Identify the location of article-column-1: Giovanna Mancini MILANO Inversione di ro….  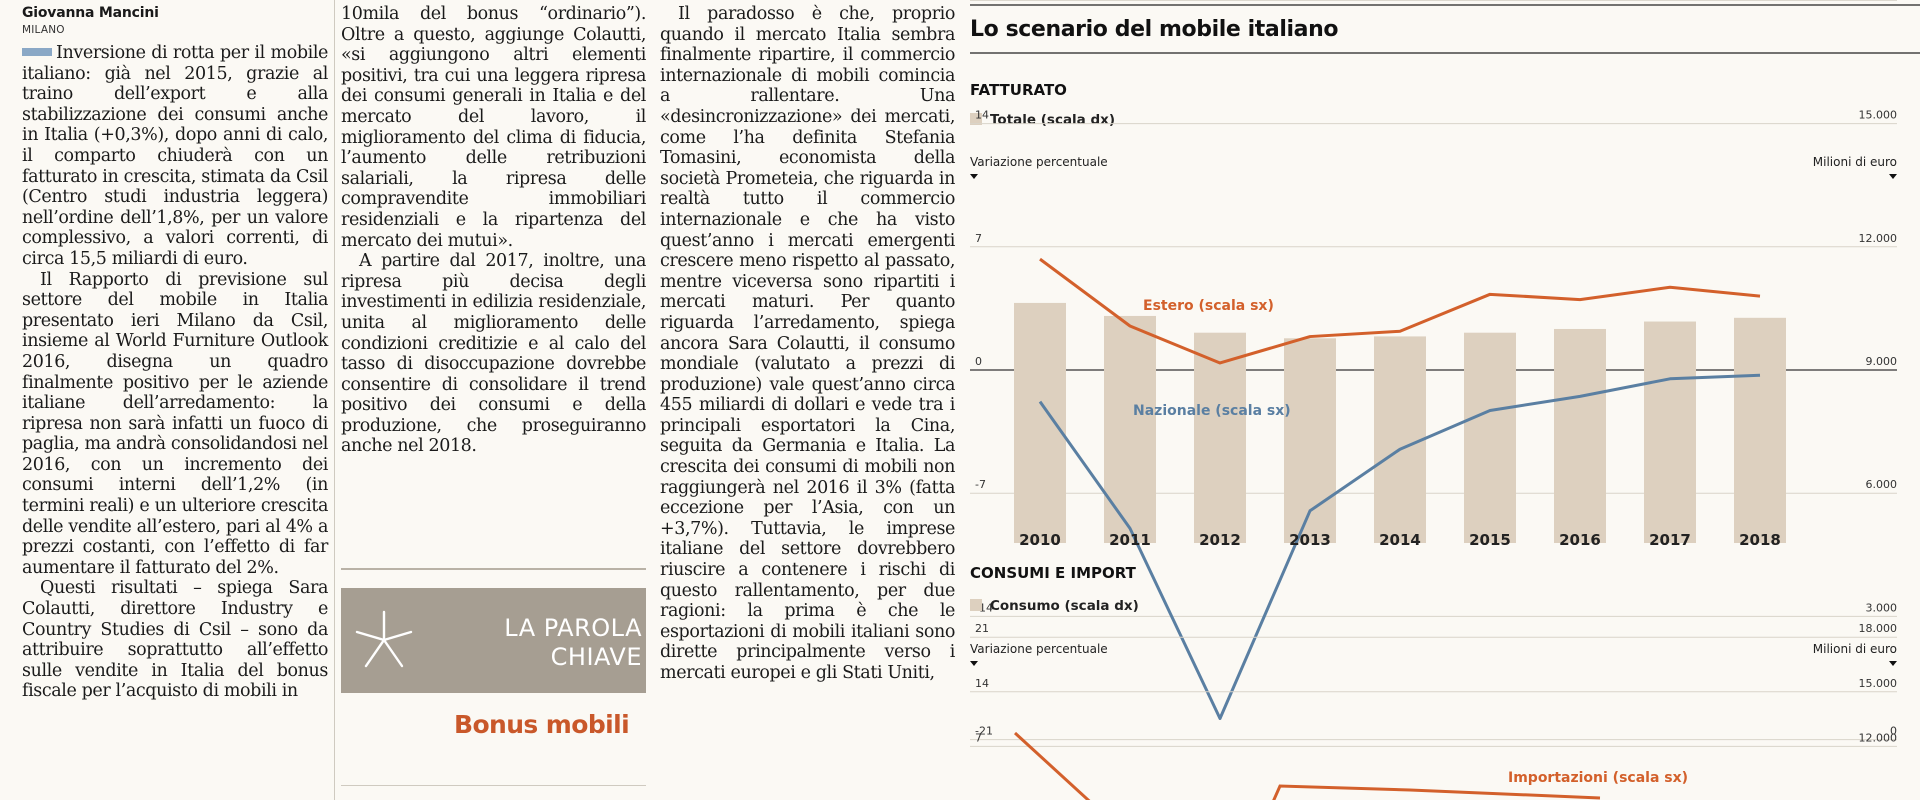
(175, 353).